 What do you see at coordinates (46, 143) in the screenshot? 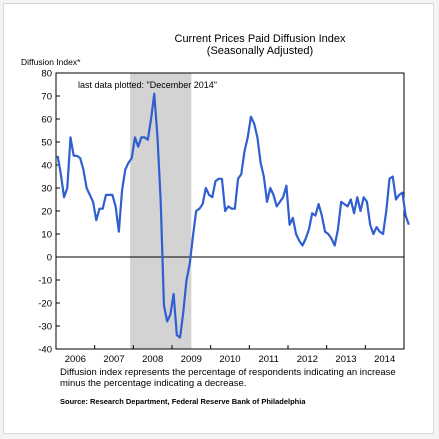
I see `y-tick-label: 50` at bounding box center [46, 143].